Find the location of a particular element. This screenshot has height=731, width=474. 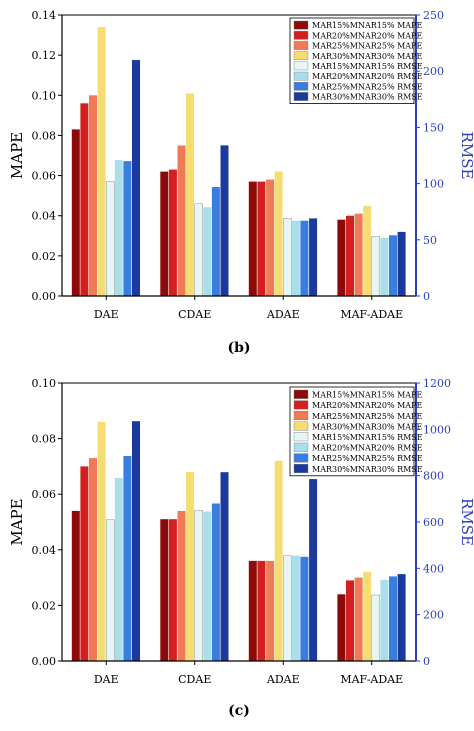

y-tick-label: 0.04 is located at coordinates (44, 550).